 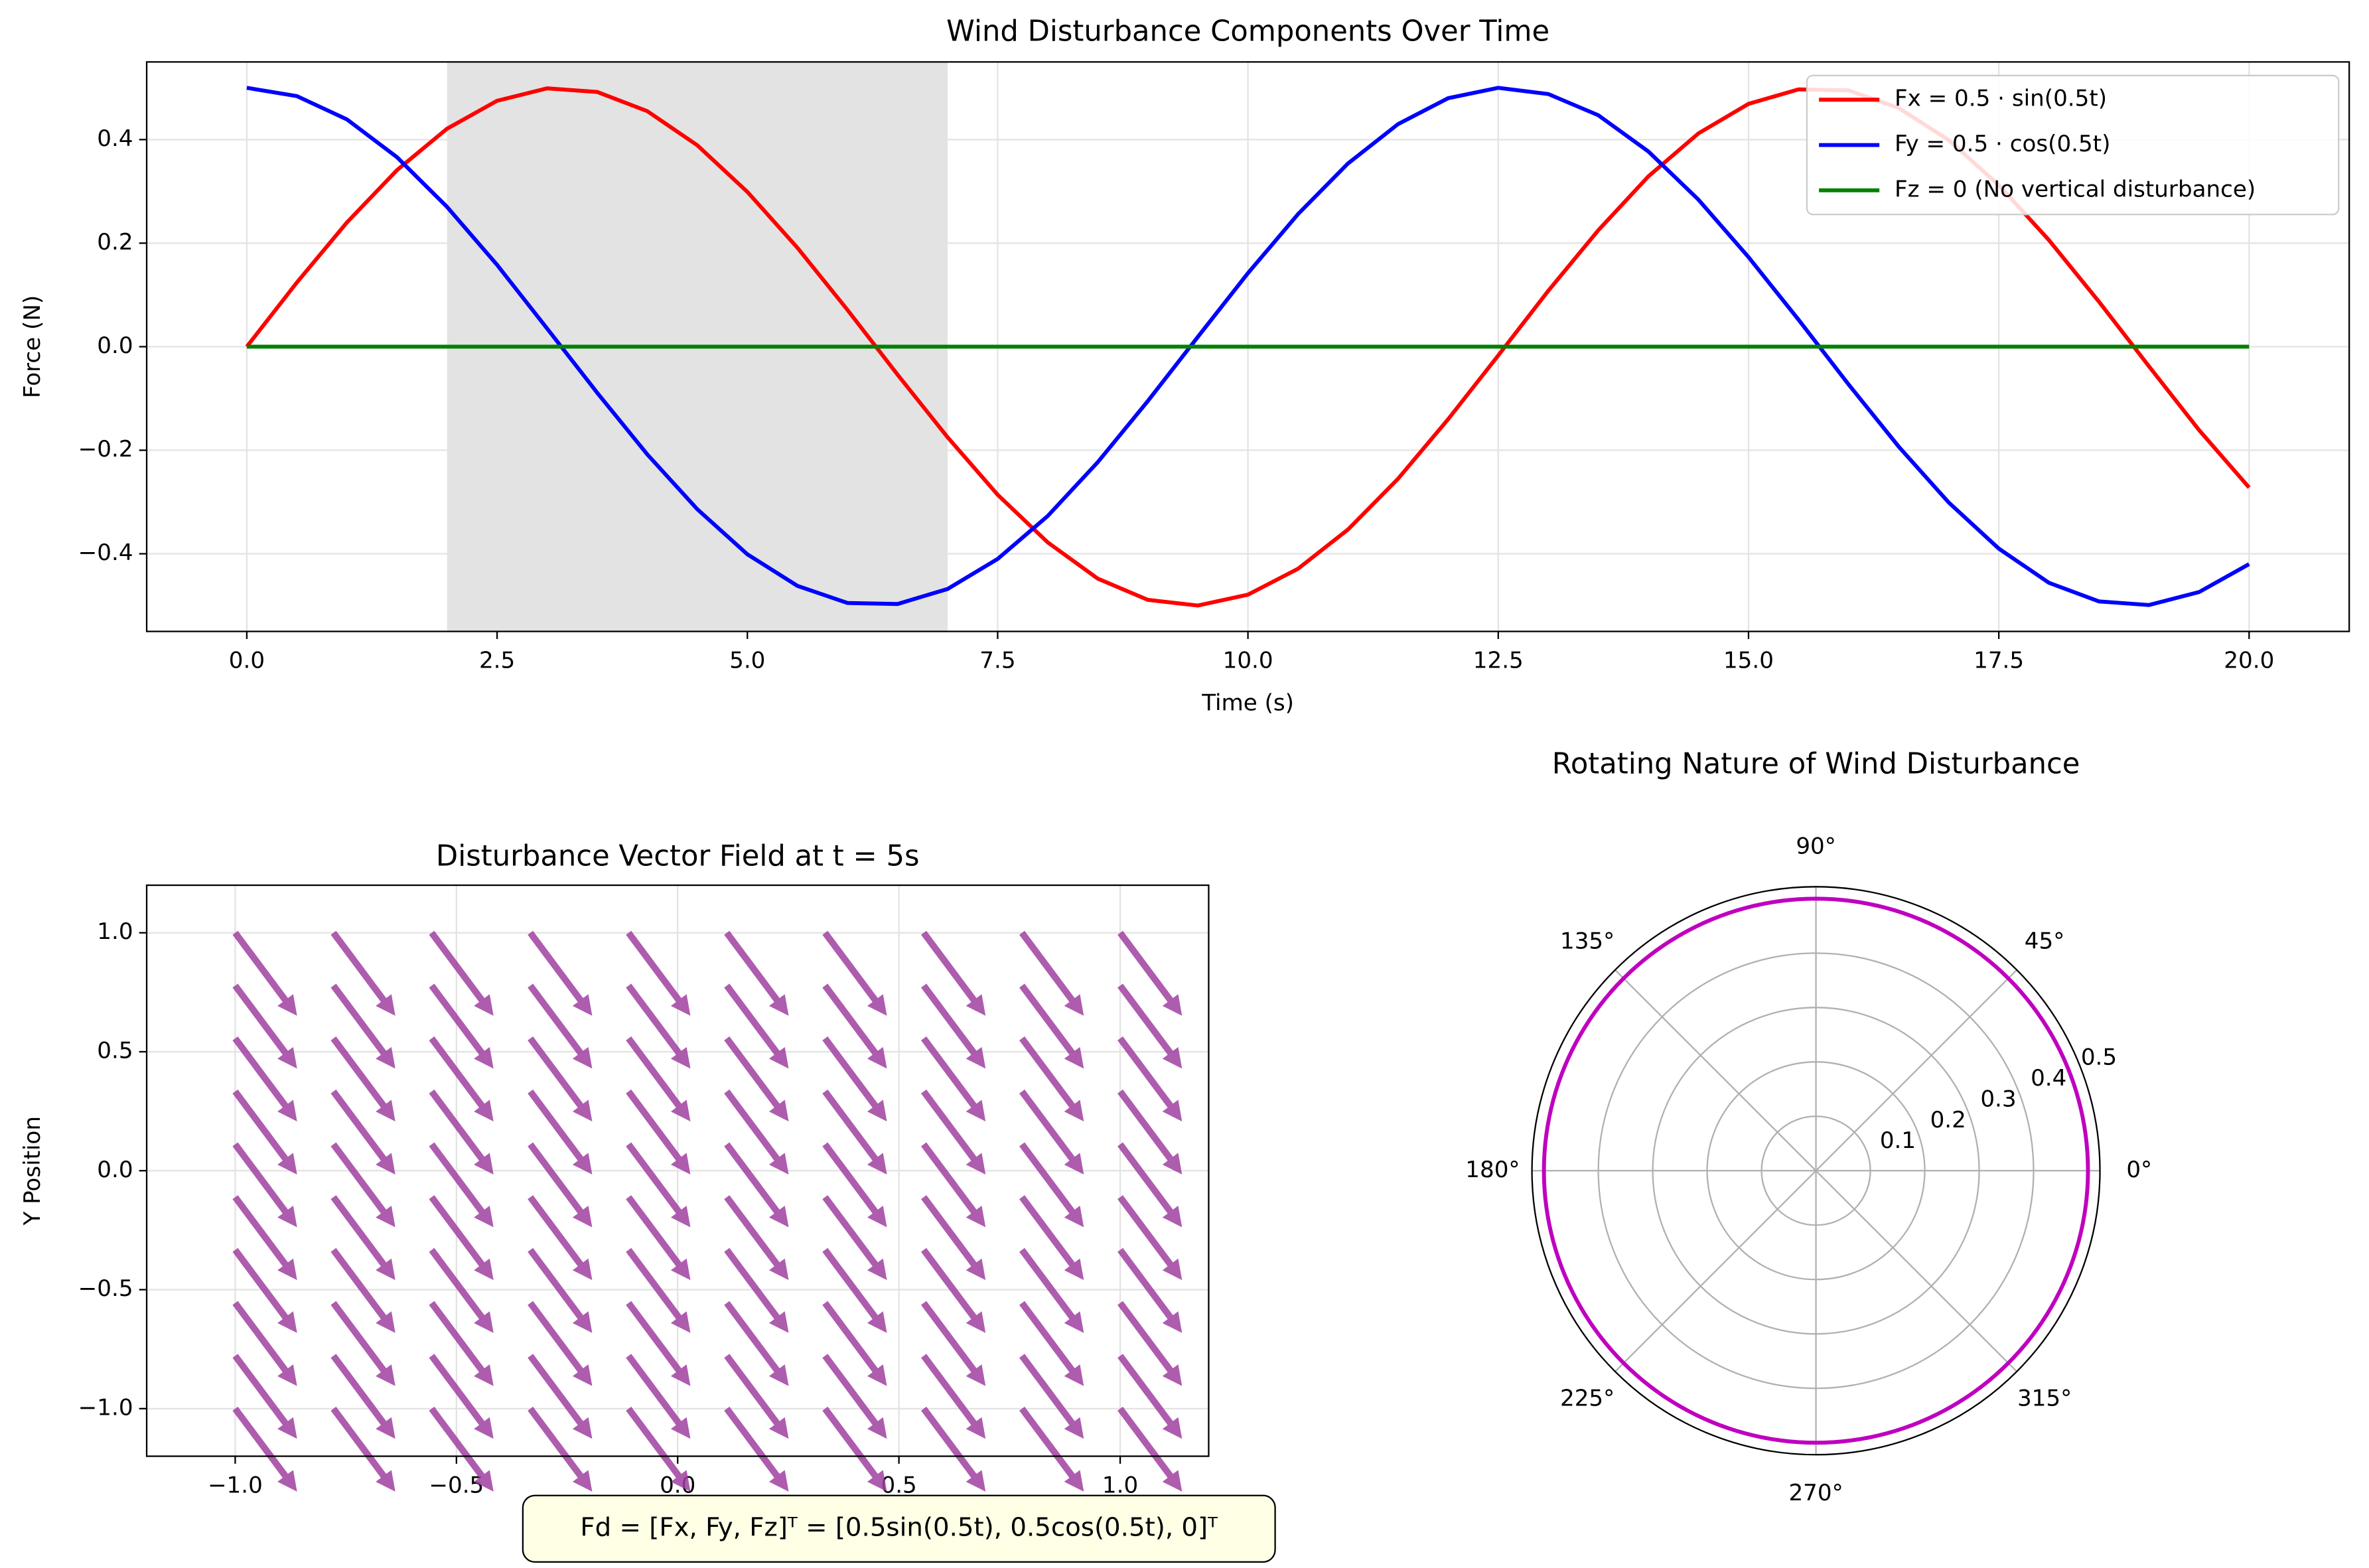 I want to click on chart-title: Rotating Nature of Wind Disturbance, so click(x=1816, y=764).